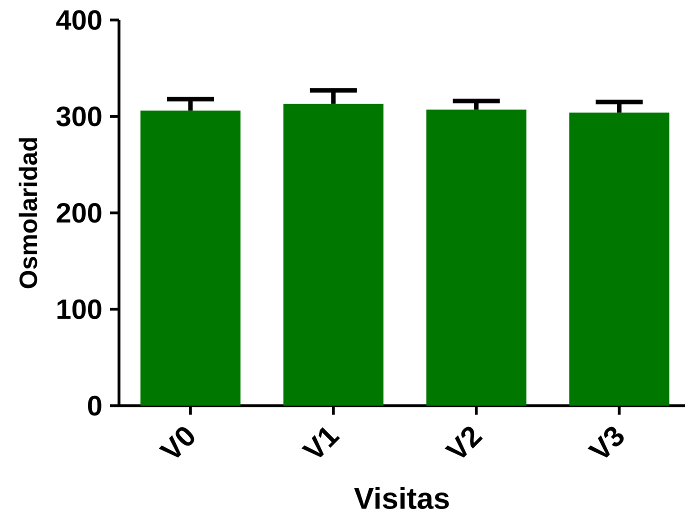 The width and height of the screenshot is (687, 515). I want to click on y-tick-label: 300, so click(79, 116).